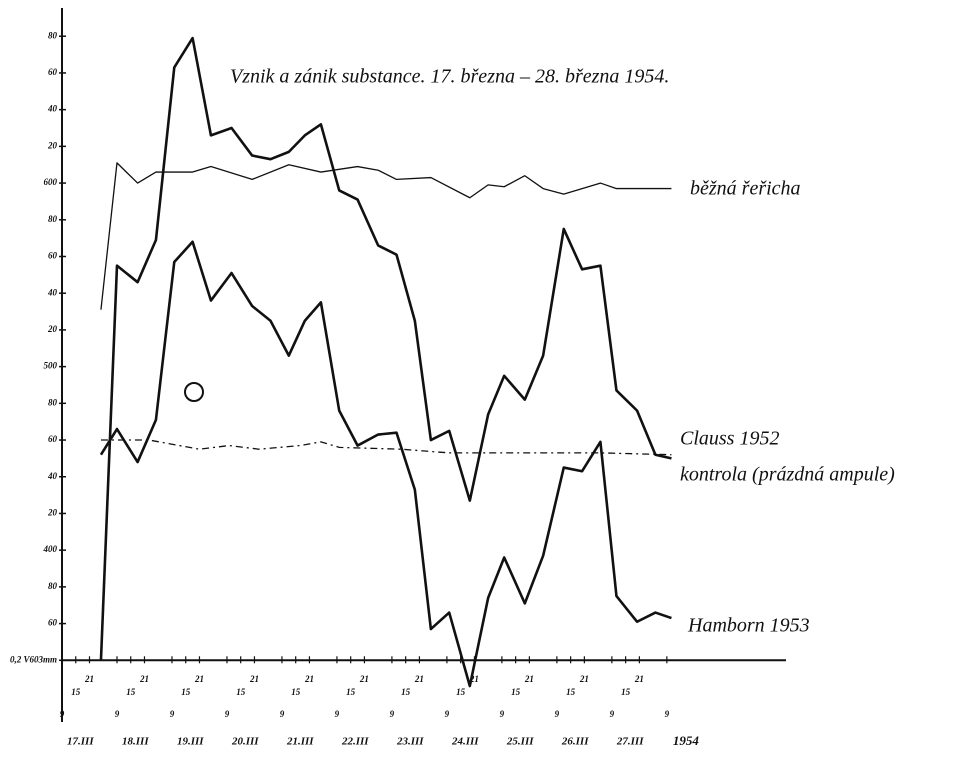 Image resolution: width=964 pixels, height=760 pixels. What do you see at coordinates (729, 439) in the screenshot?
I see `series-label: Clauss 1952` at bounding box center [729, 439].